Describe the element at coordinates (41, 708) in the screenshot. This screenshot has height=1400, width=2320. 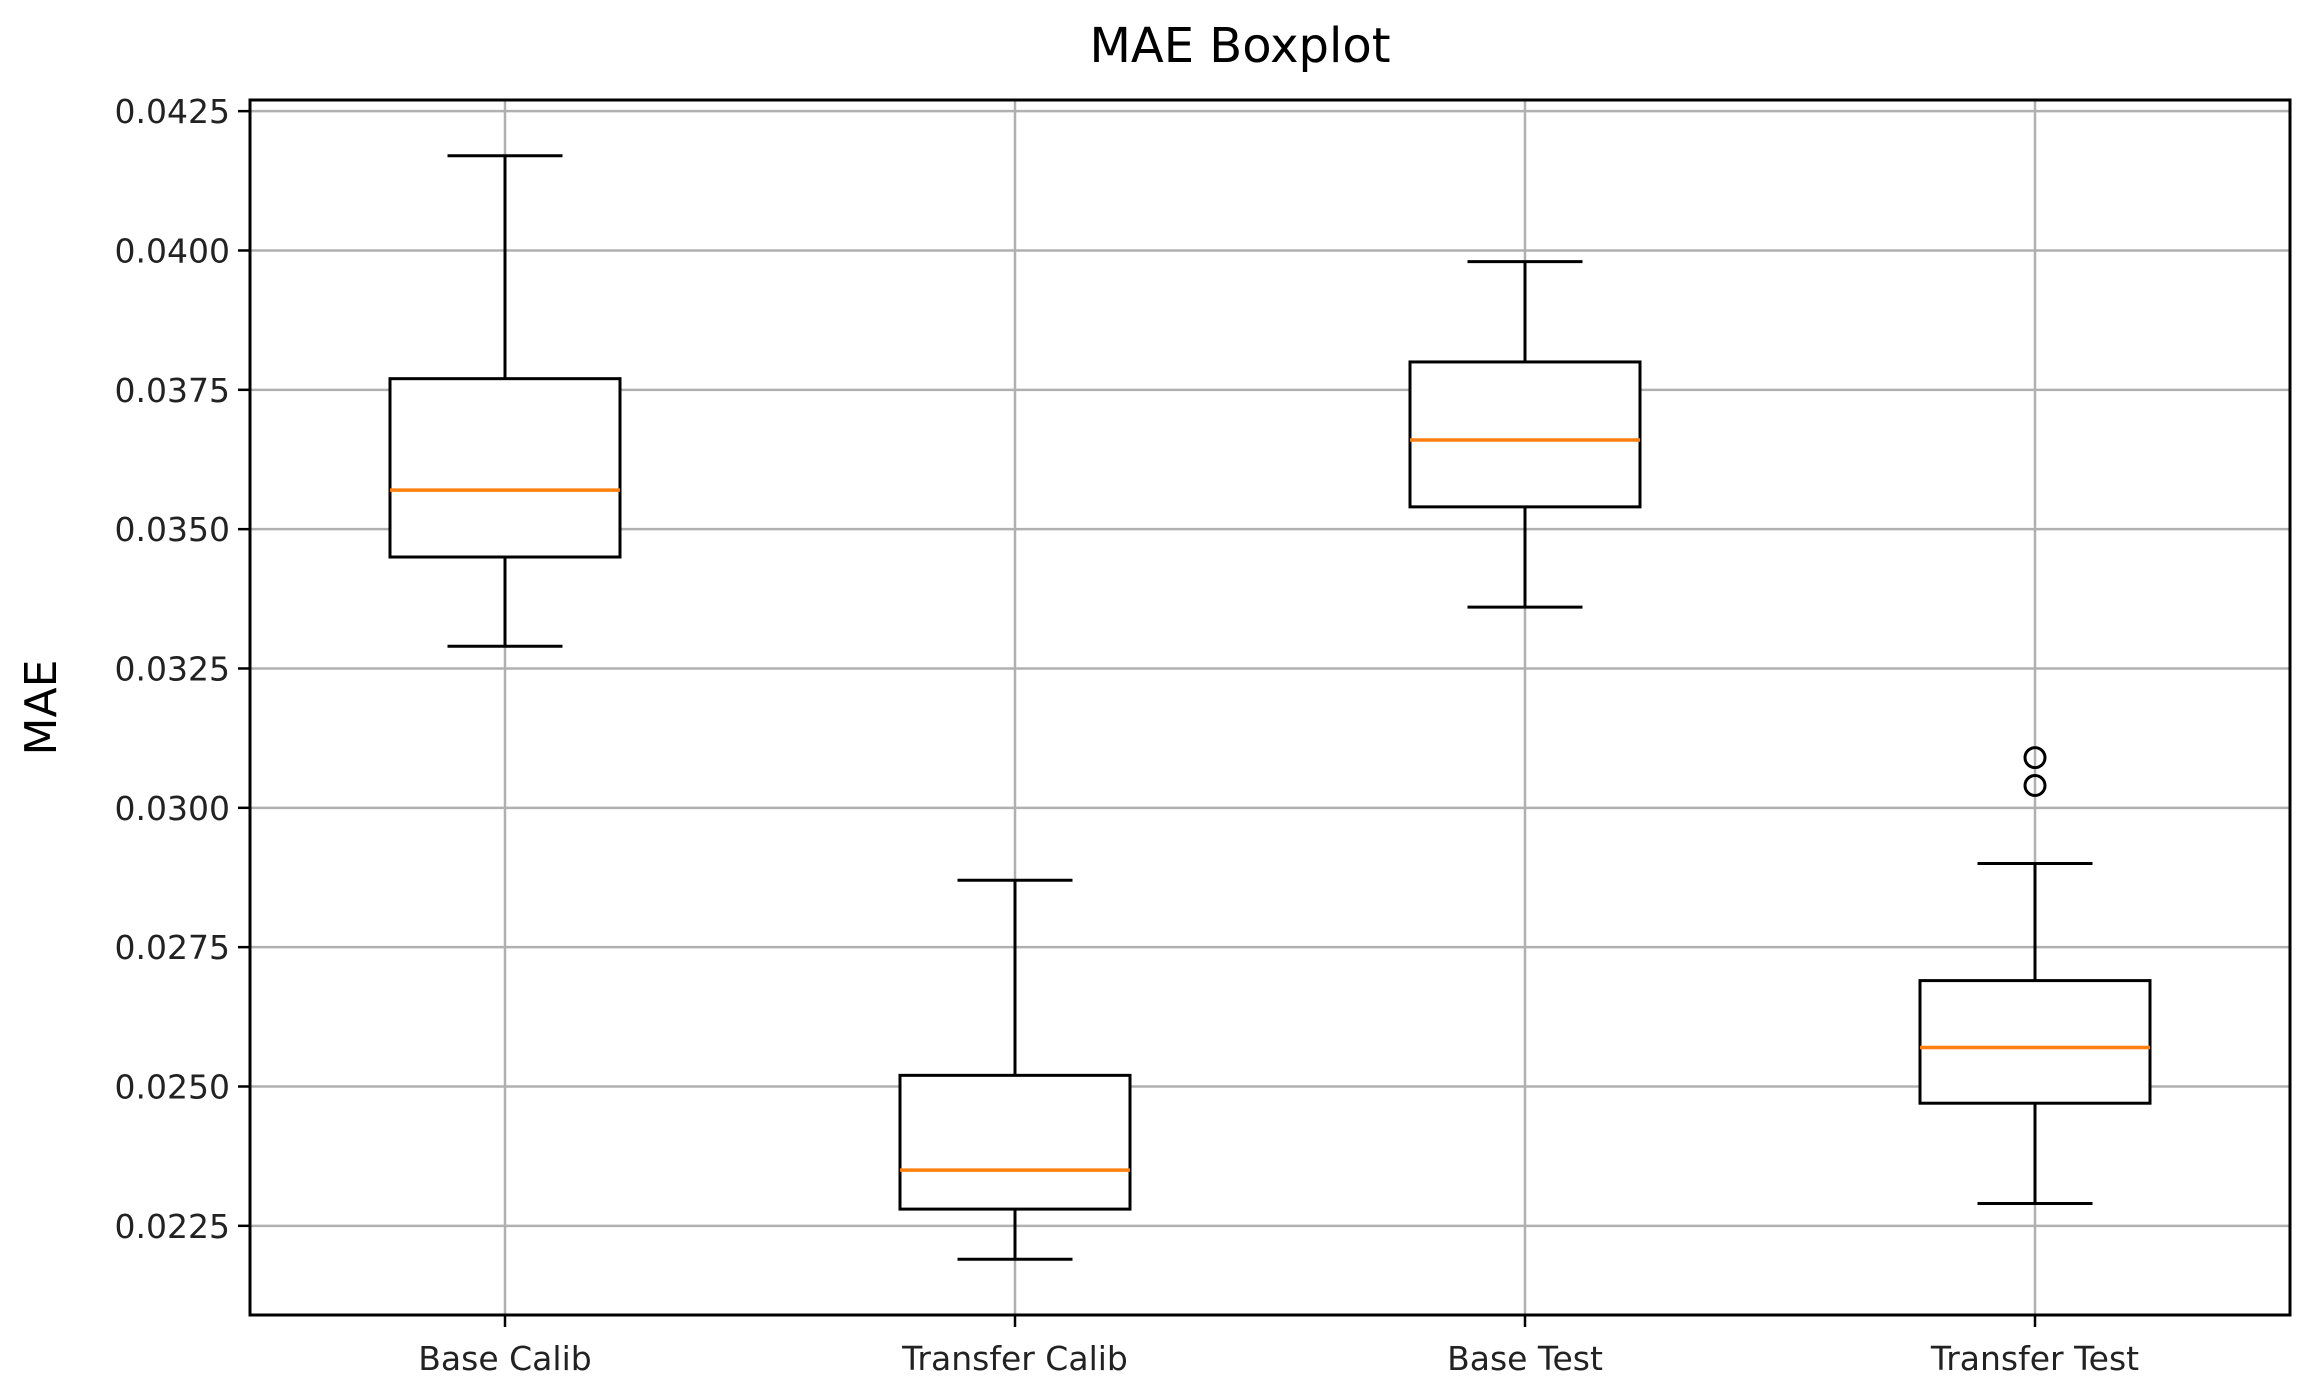
I see `y-axis-label: MAE` at that location.